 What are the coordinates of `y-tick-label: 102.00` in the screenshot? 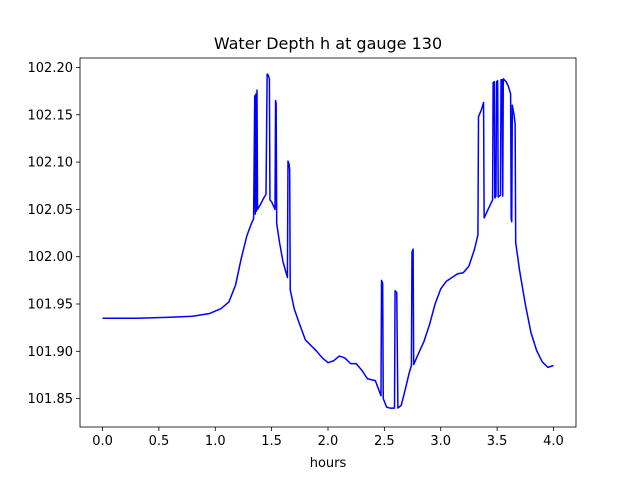 It's located at (51, 257).